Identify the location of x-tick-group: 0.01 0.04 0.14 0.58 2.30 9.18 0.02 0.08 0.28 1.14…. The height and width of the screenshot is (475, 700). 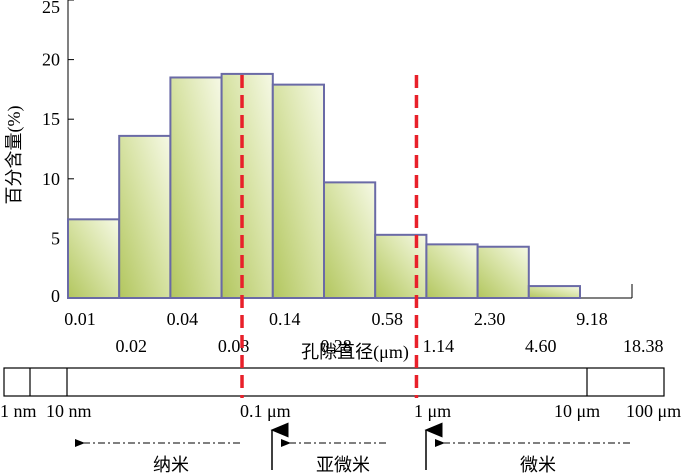
(363, 332).